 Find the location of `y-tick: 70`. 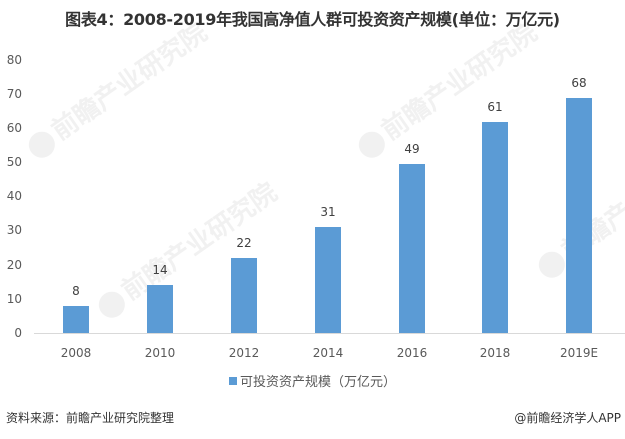

y-tick: 70 is located at coordinates (14, 94).